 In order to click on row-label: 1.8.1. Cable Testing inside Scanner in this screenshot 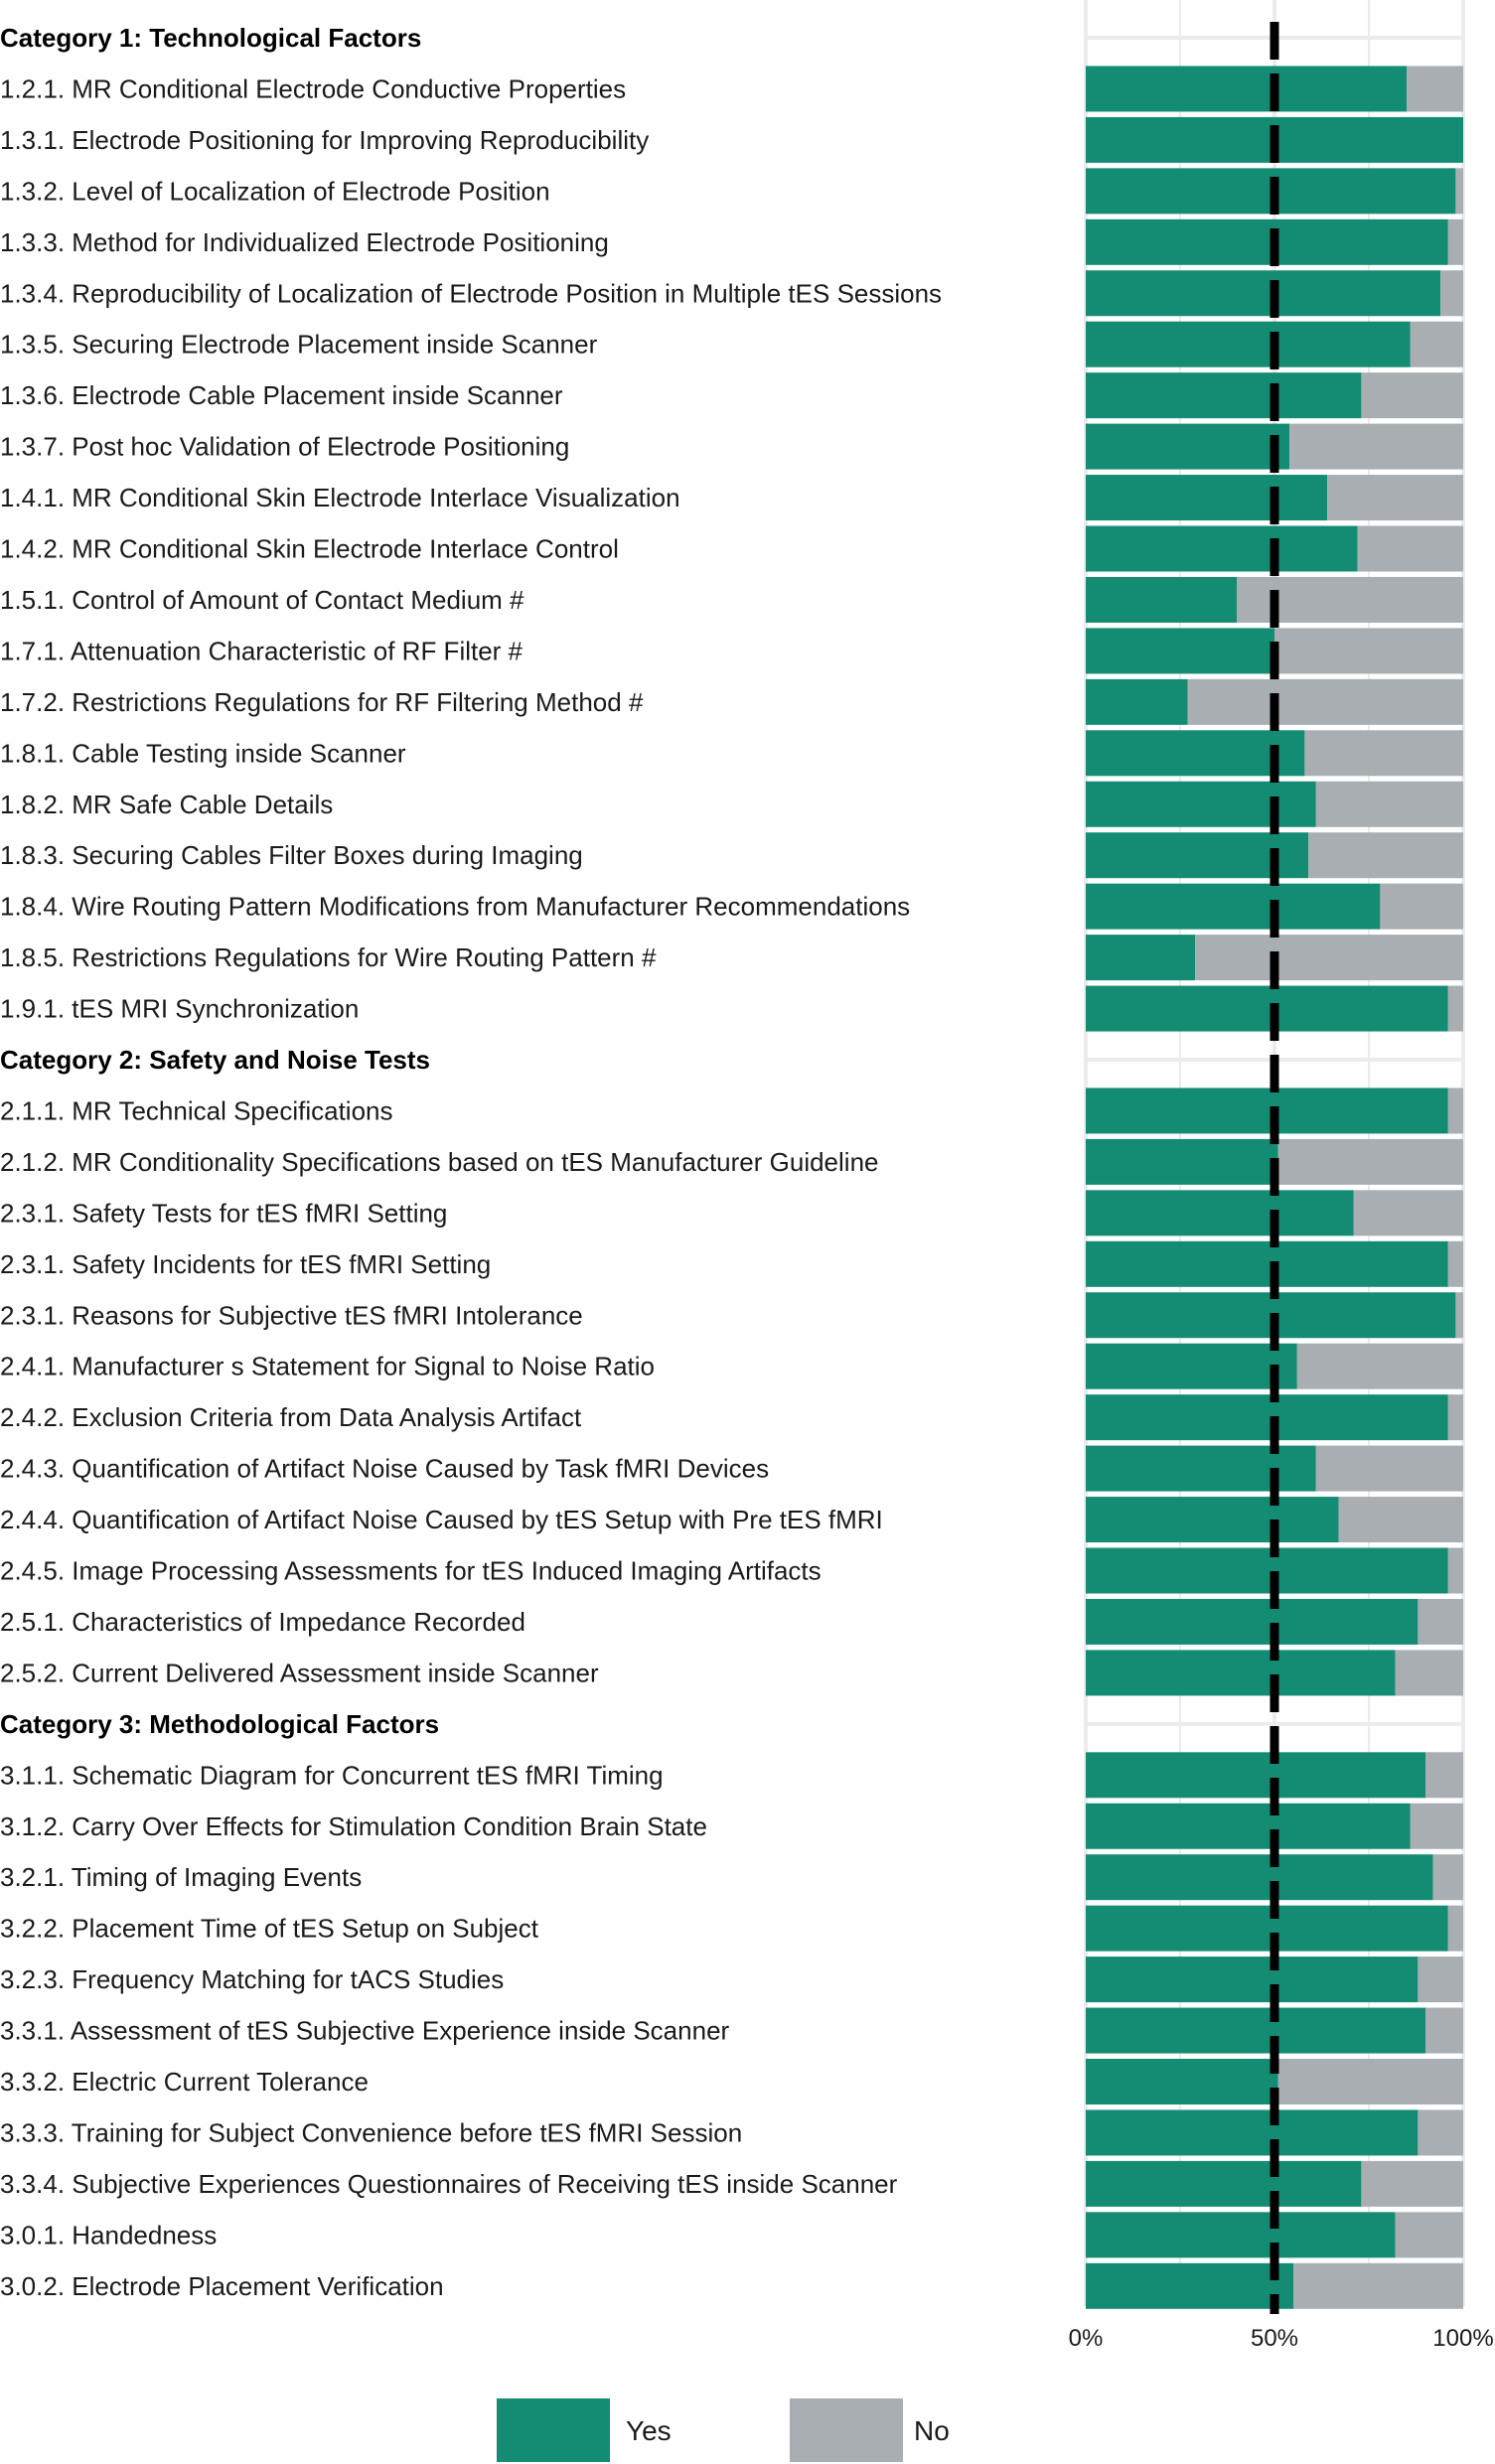, I will do `click(203, 753)`.